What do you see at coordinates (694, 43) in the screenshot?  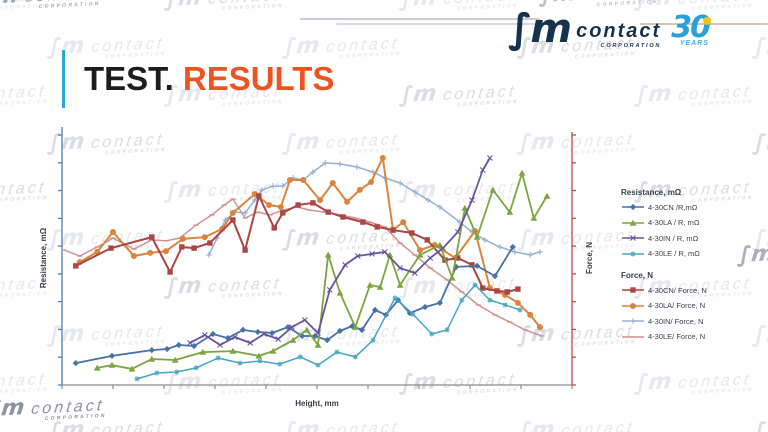 I see `badge-years-label: YEARS` at bounding box center [694, 43].